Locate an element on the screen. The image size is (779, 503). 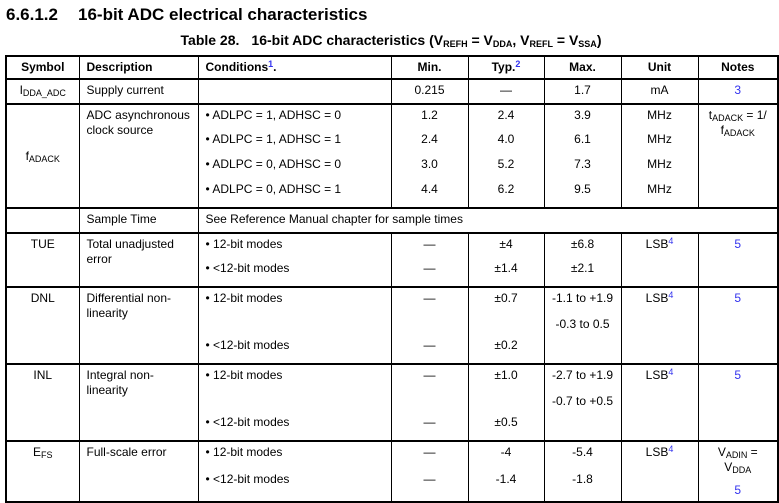
description-cell: Supply current is located at coordinates (138, 91).